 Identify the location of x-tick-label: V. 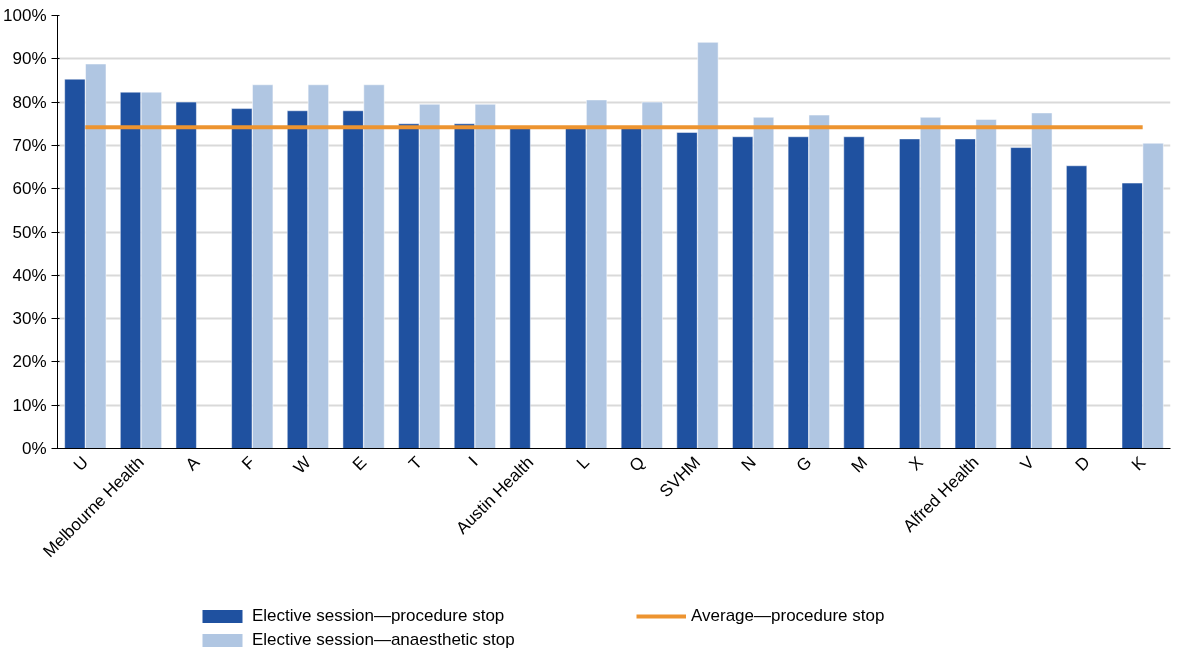
(1027, 463).